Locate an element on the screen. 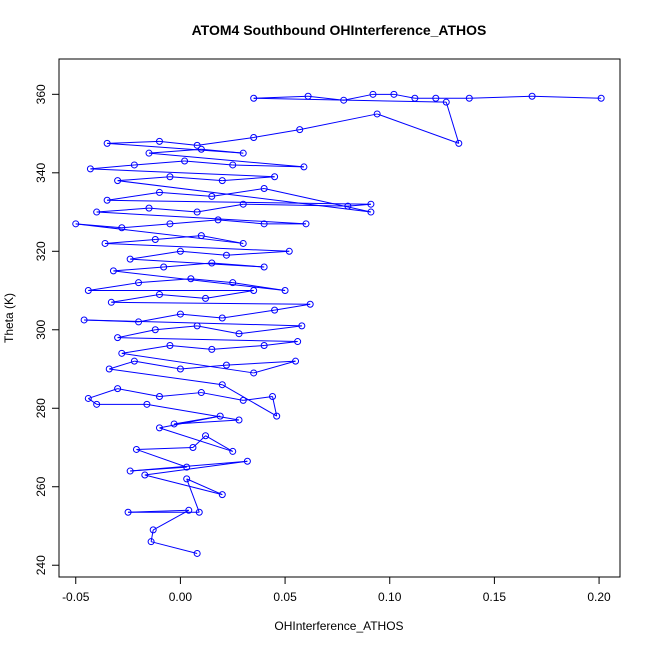 This screenshot has width=650, height=650. y-tick-label: 320 is located at coordinates (41, 251).